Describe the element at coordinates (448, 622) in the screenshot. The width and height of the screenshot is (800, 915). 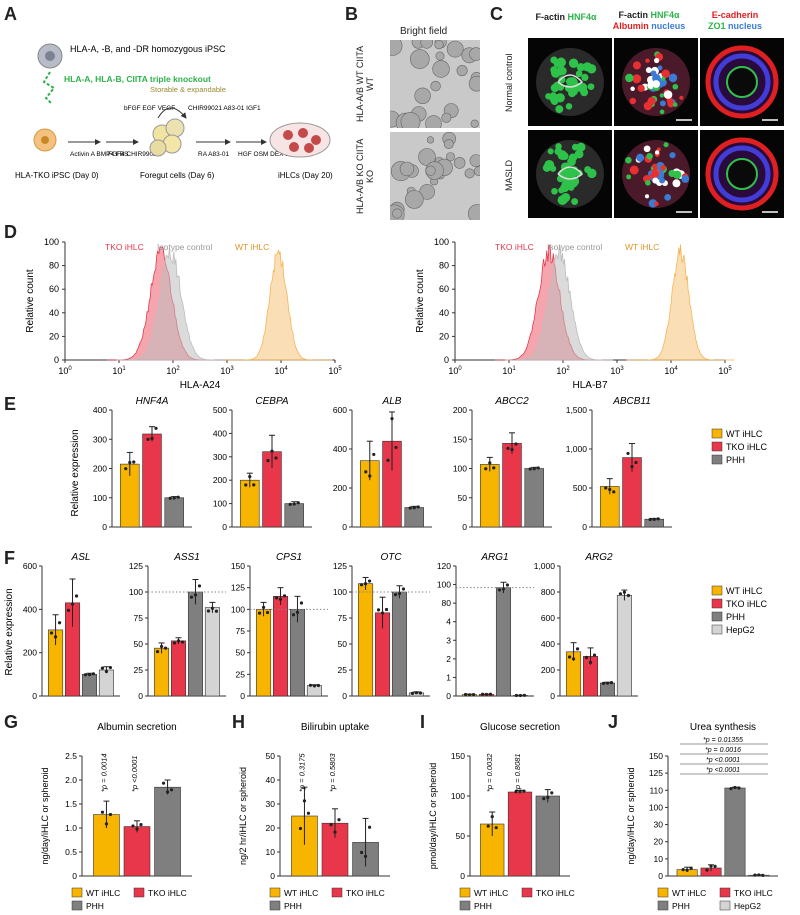
I see `y-tick-label: 4` at that location.